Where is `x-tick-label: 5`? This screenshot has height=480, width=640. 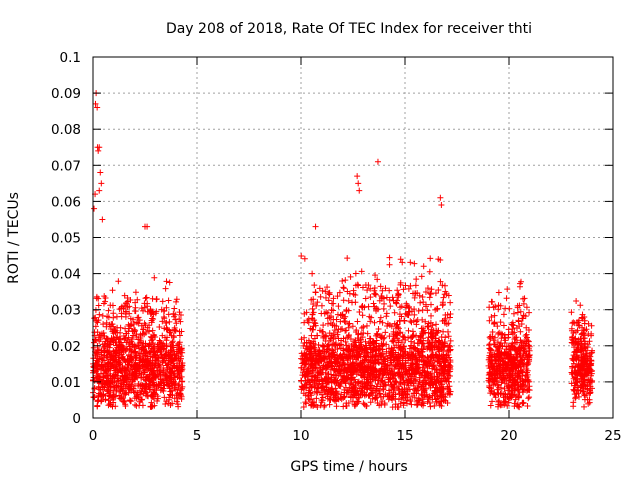
x-tick-label: 5 is located at coordinates (197, 436).